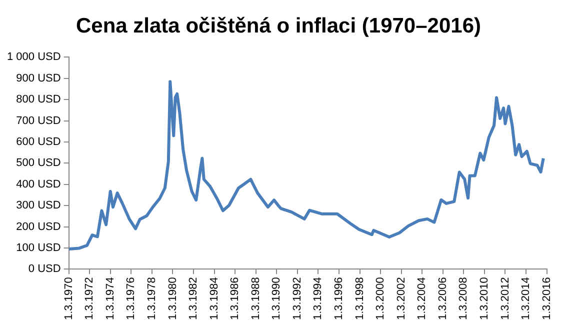 This screenshot has height=327, width=563. Describe the element at coordinates (194, 298) in the screenshot. I see `x-tick-label: 1.3.1982` at that location.